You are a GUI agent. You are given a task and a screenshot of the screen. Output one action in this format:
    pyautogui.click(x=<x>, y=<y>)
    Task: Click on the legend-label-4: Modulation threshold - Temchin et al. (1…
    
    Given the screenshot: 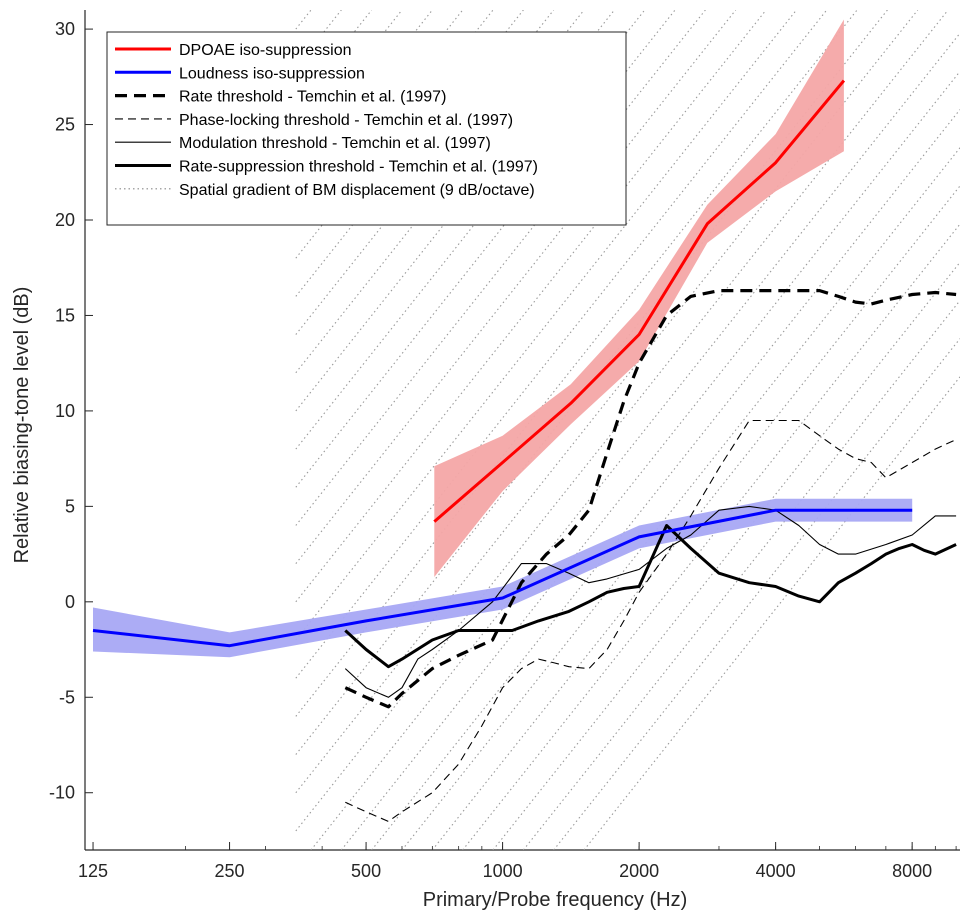 What is the action you would take?
    pyautogui.click(x=335, y=143)
    